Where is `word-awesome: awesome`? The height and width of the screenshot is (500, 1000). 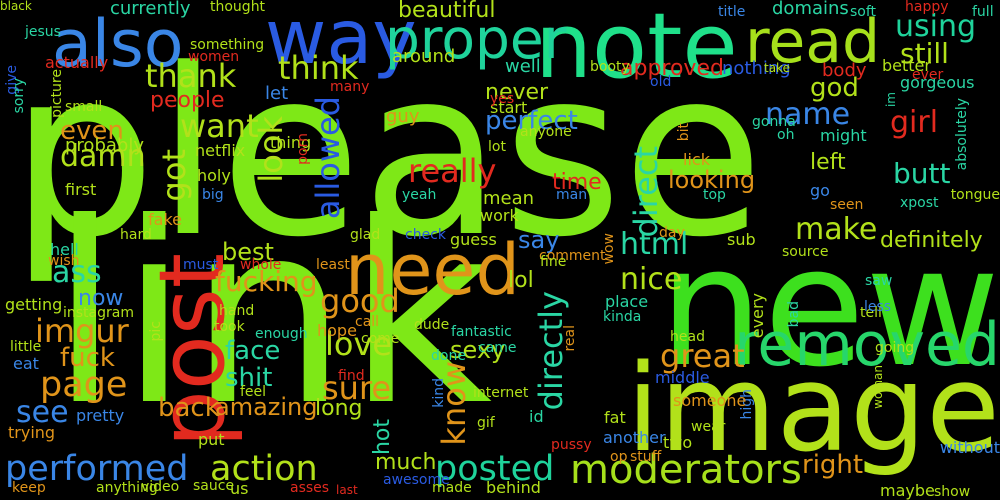
word-awesome: awesome is located at coordinates (416, 480).